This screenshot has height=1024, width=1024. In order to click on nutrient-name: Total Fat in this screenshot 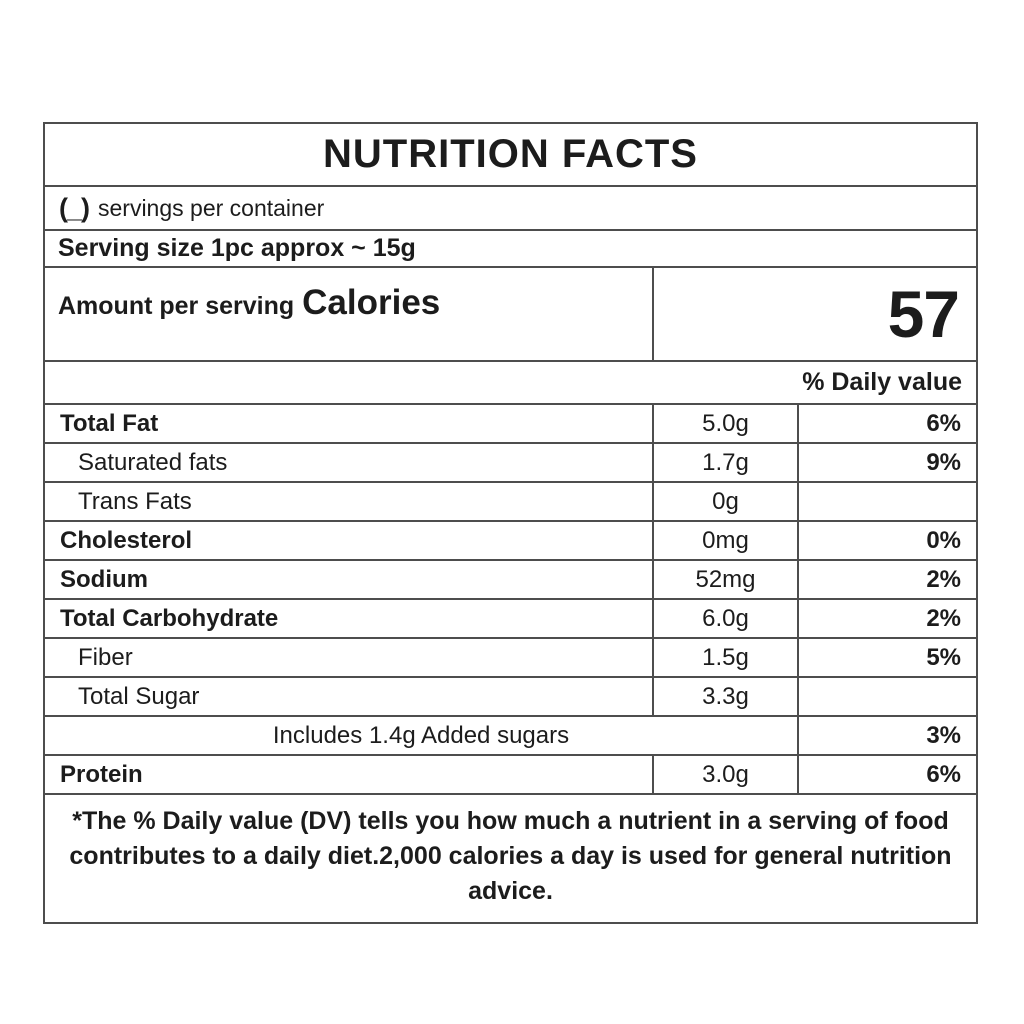, I will do `click(109, 423)`.